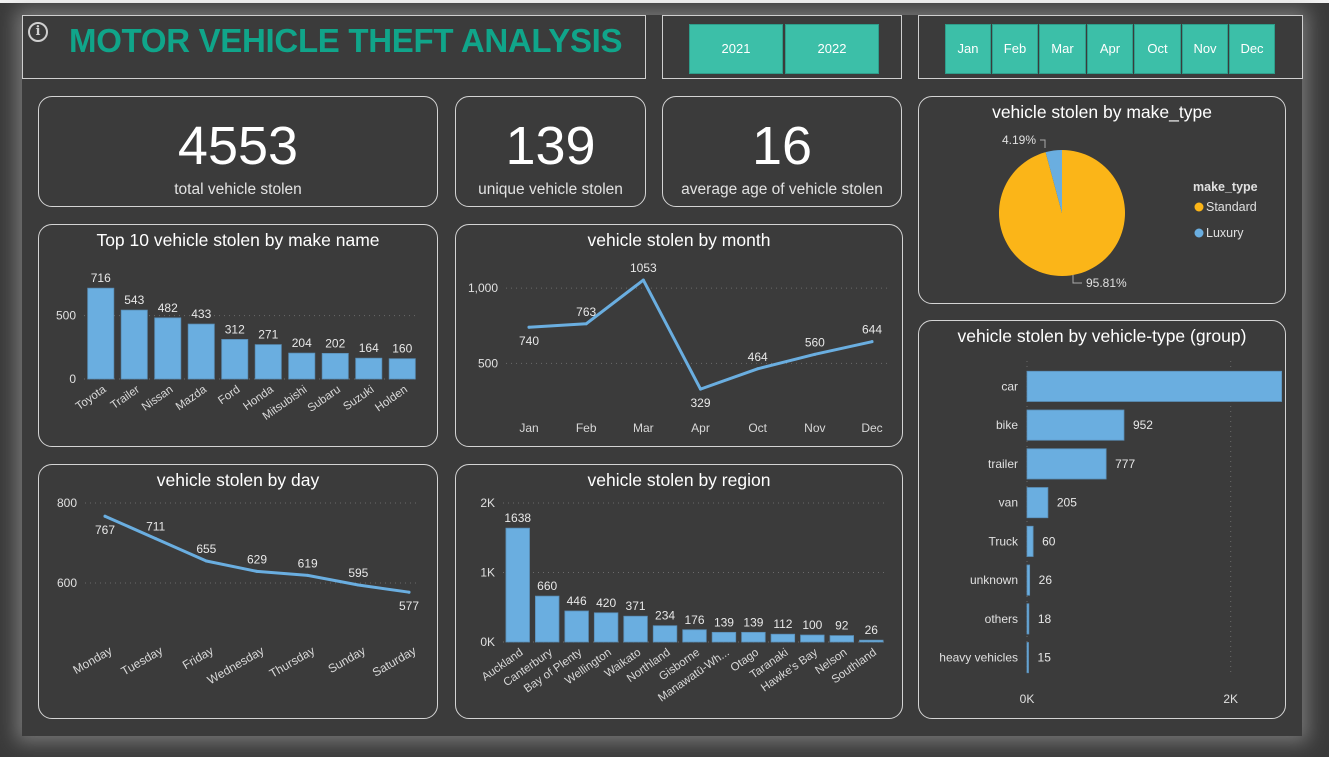 This screenshot has width=1329, height=757. What do you see at coordinates (665, 616) in the screenshot?
I see `data-label: 234` at bounding box center [665, 616].